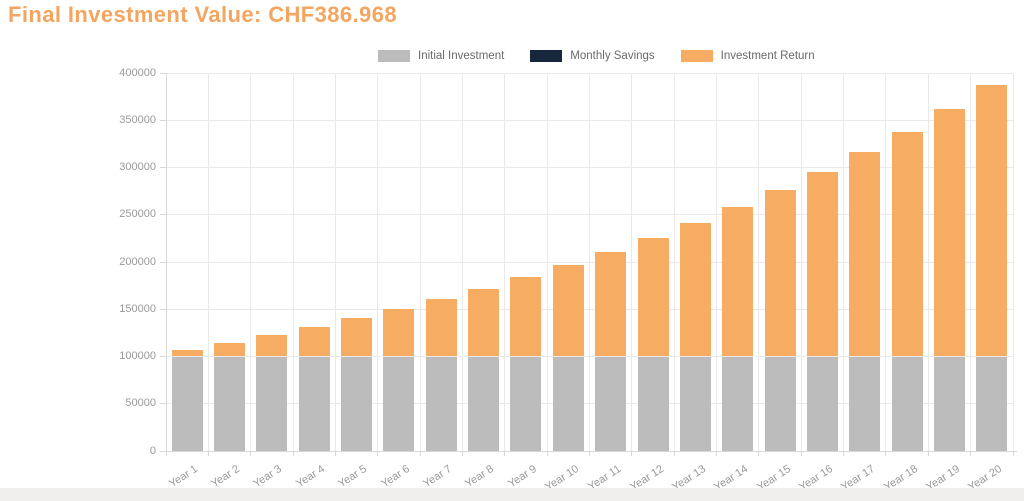  Describe the element at coordinates (461, 56) in the screenshot. I see `legend-label: Initial Investment` at that location.